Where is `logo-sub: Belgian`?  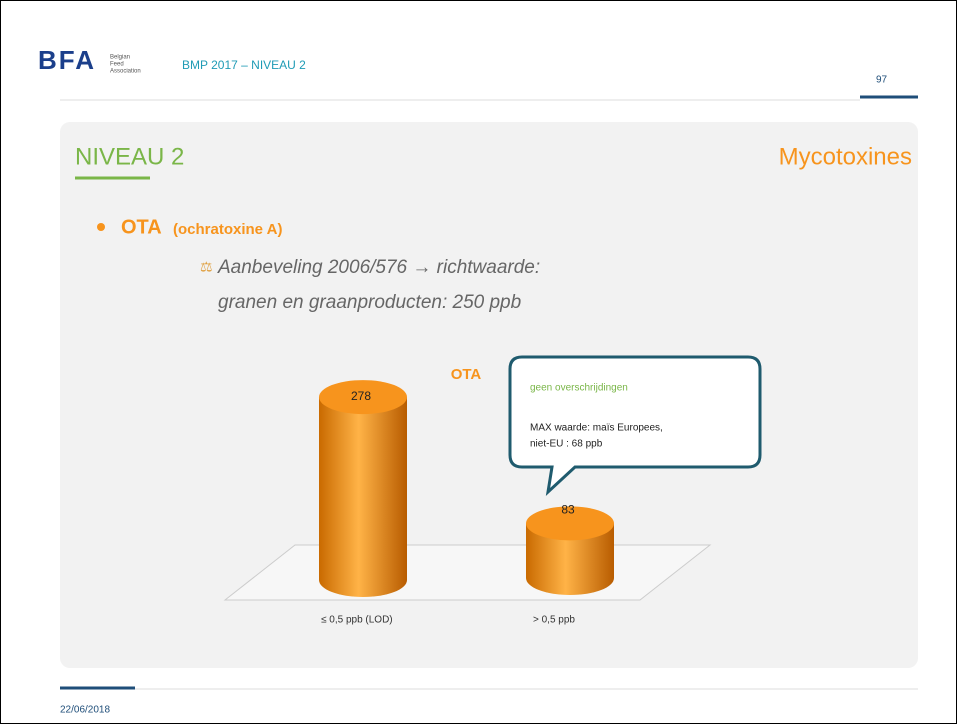
logo-sub: Belgian is located at coordinates (120, 58).